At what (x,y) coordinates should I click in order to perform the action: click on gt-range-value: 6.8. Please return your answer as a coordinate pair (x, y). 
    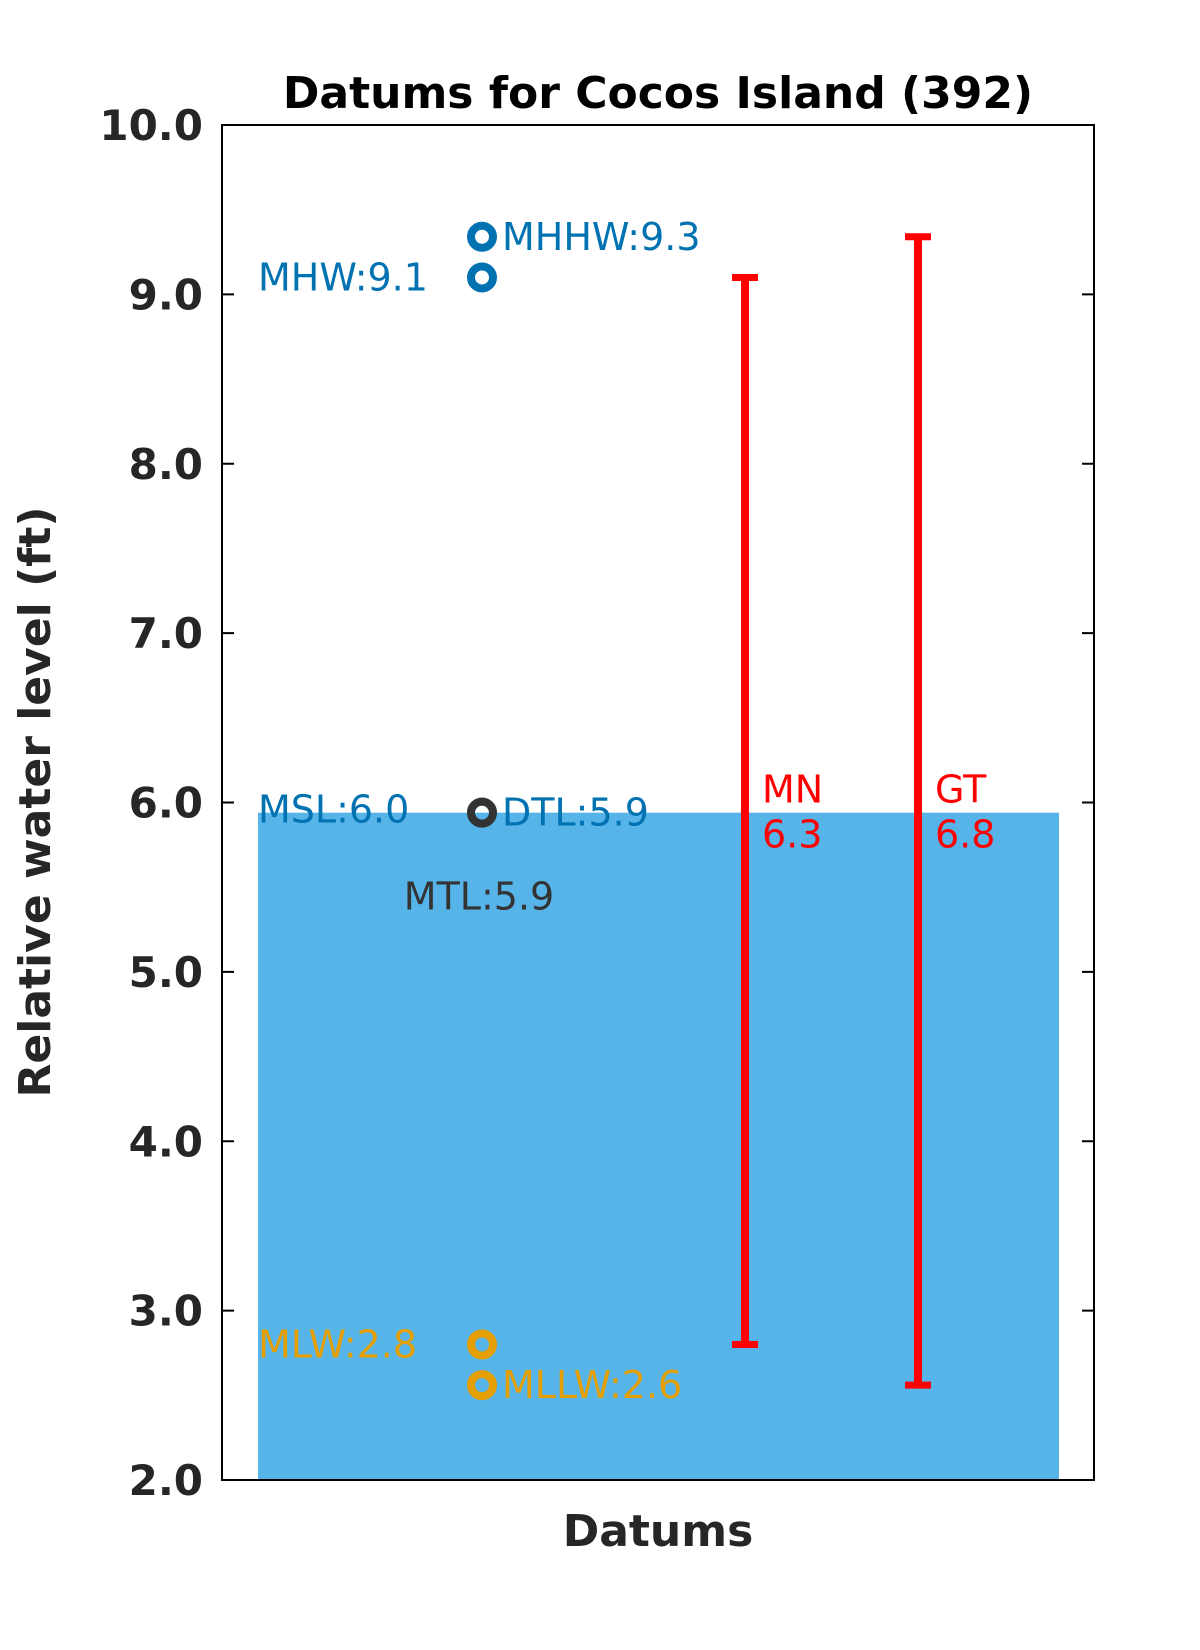
    Looking at the image, I should click on (965, 835).